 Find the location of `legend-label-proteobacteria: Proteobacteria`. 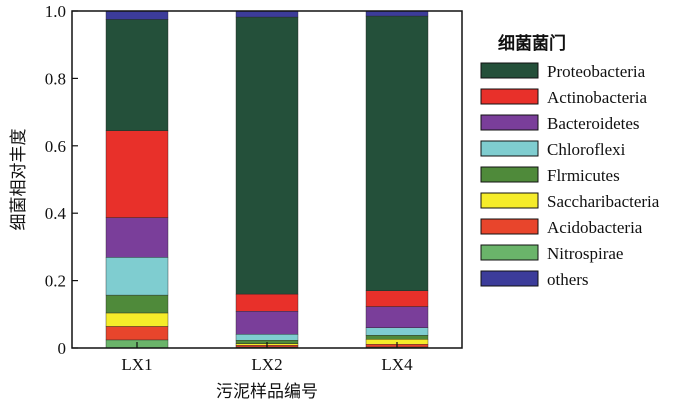

legend-label-proteobacteria: Proteobacteria is located at coordinates (596, 71).